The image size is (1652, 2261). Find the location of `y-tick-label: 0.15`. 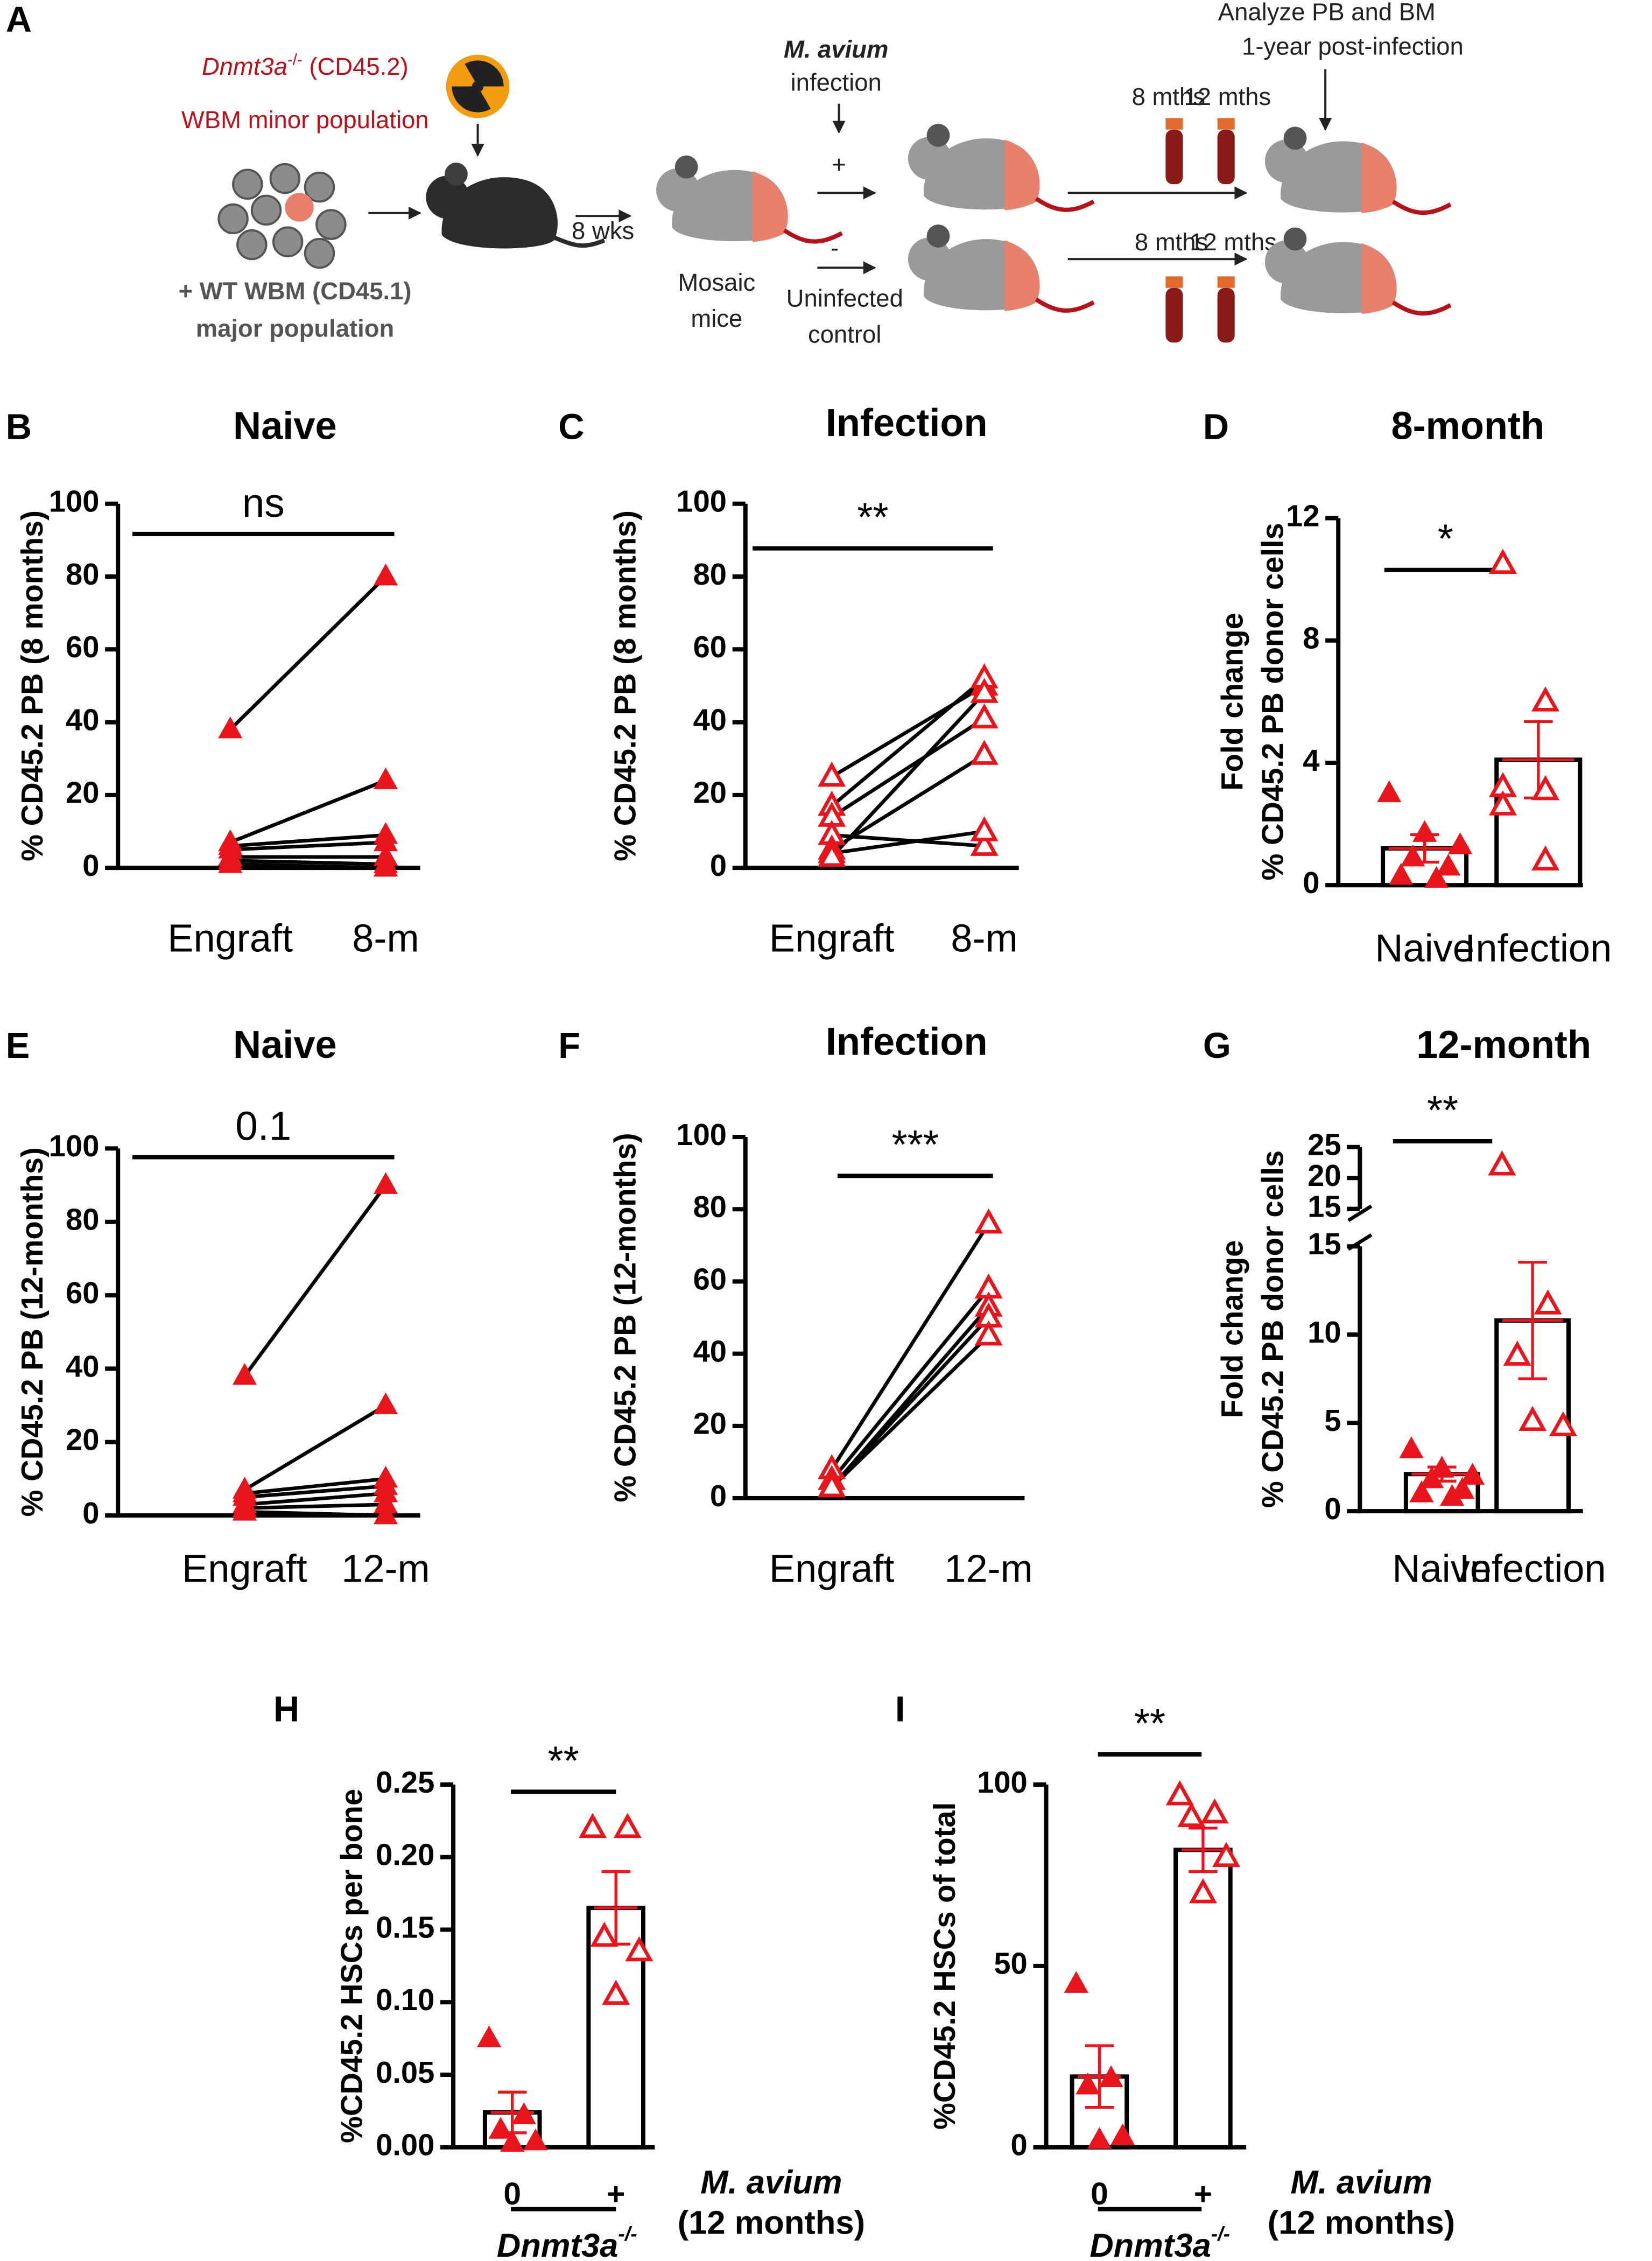

y-tick-label: 0.15 is located at coordinates (405, 1927).